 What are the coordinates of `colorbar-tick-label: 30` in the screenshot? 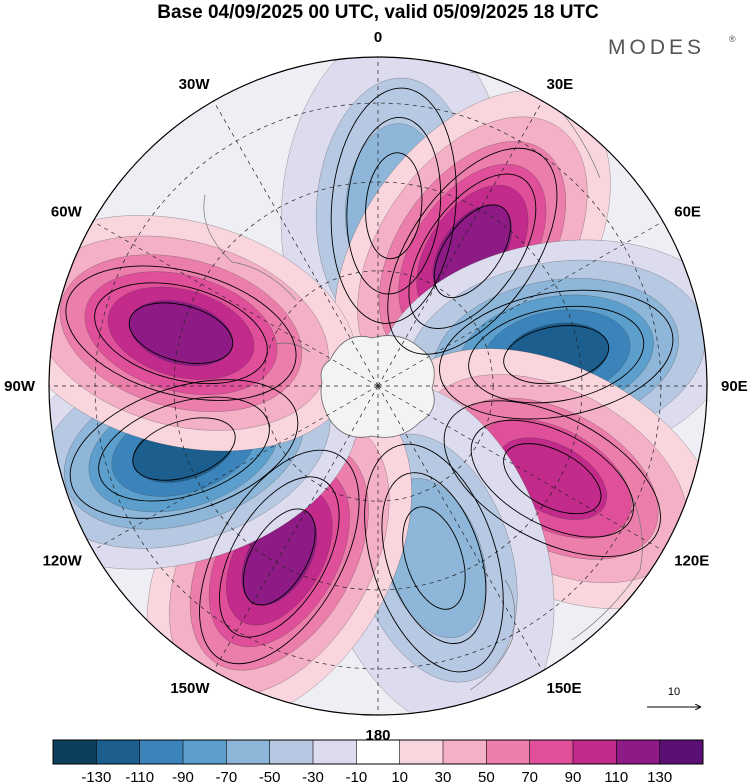 It's located at (443, 776).